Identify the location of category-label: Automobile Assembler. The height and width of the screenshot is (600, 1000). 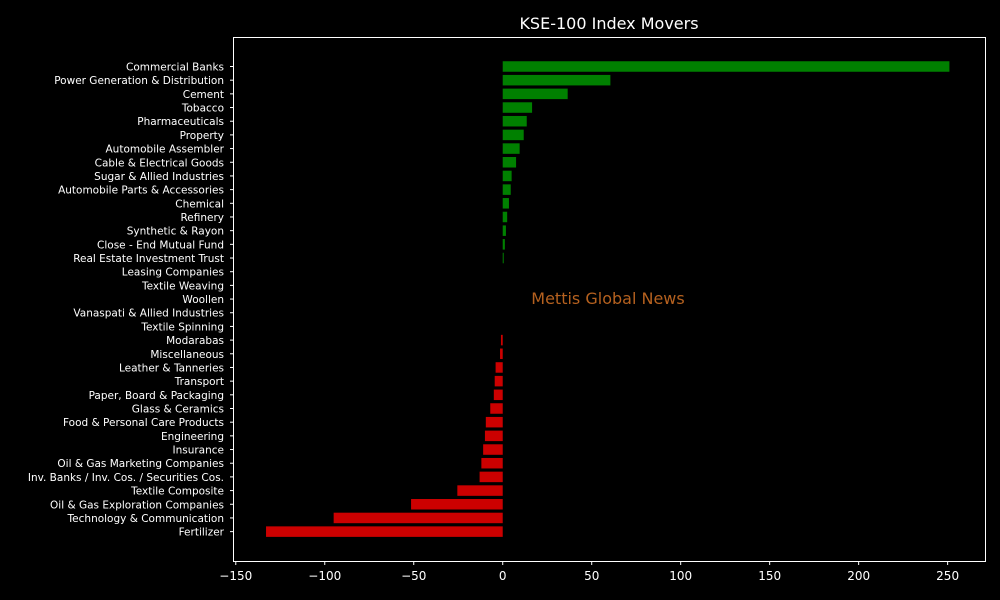
(165, 150).